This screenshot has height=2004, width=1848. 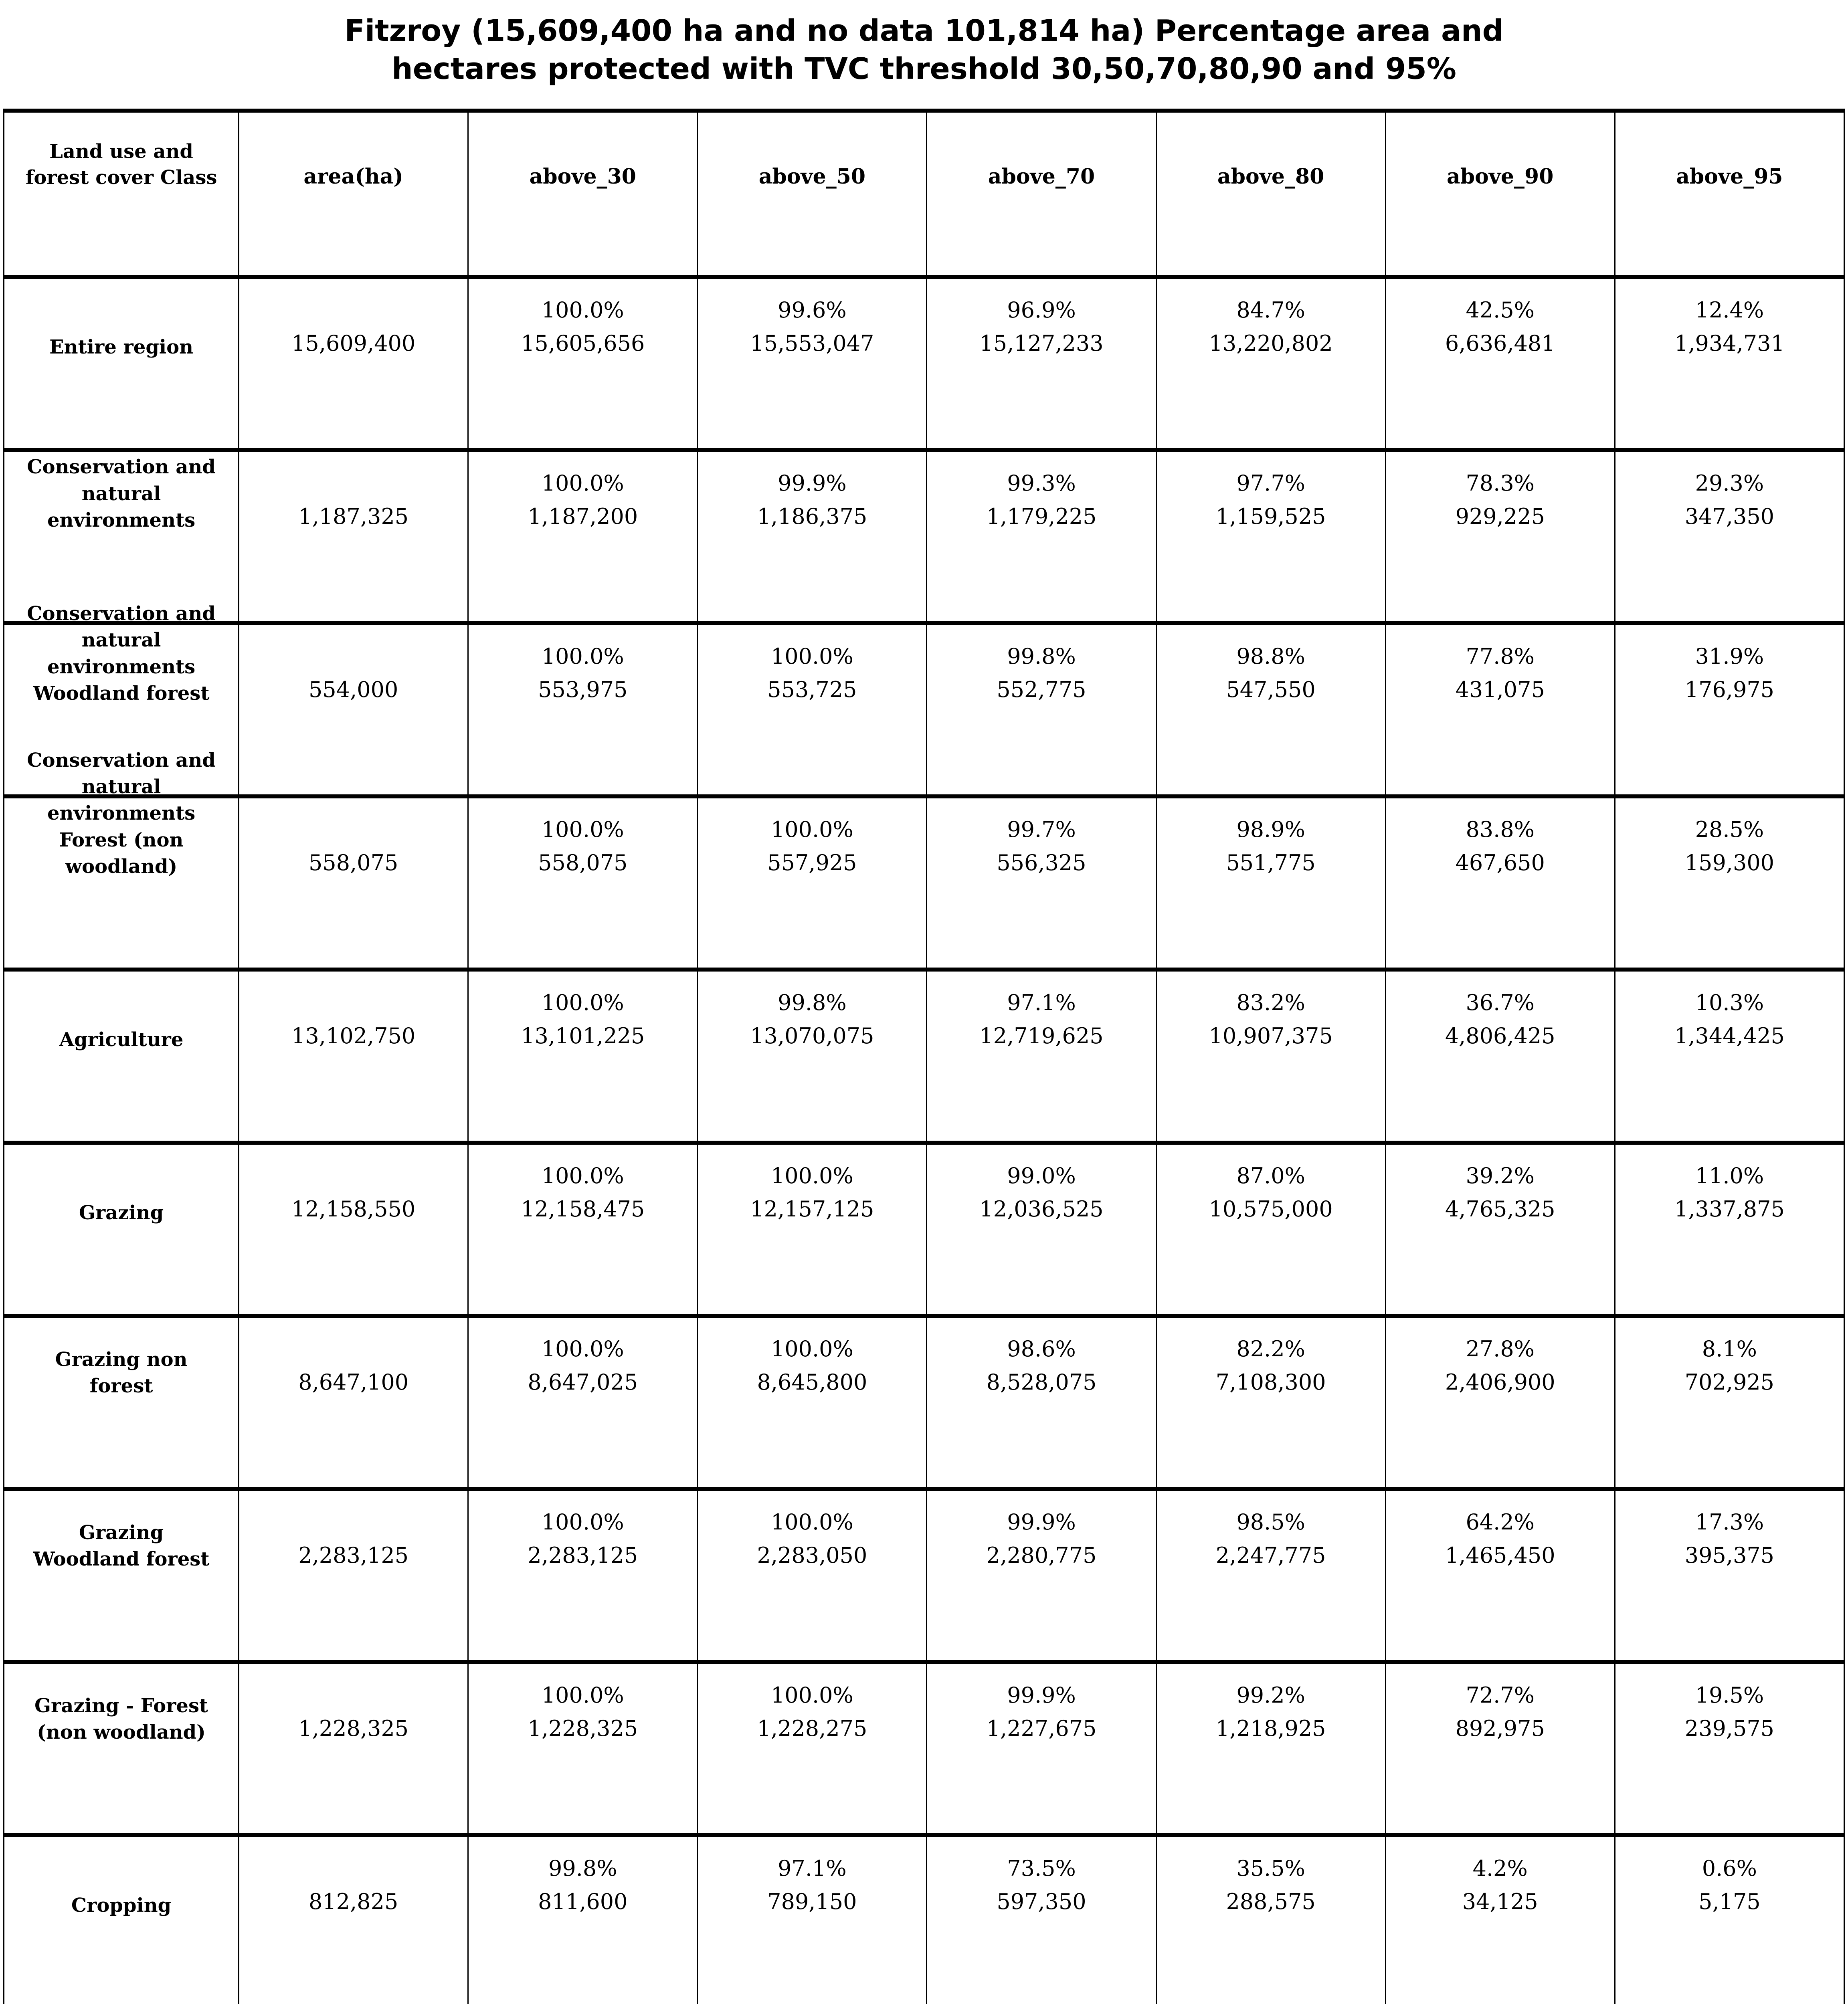 I want to click on value-cell-above-50: 100.0% 557,925, so click(x=812, y=883).